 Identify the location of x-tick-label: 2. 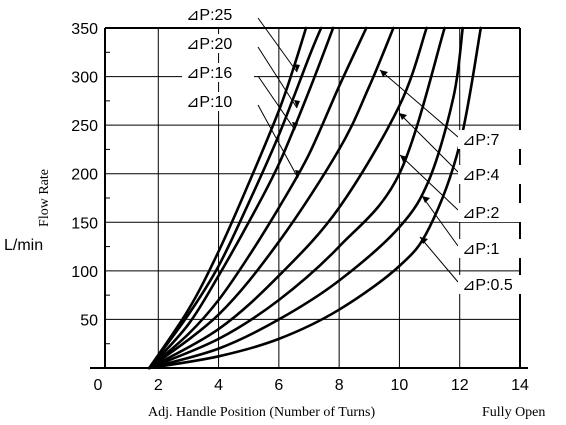
(158, 385).